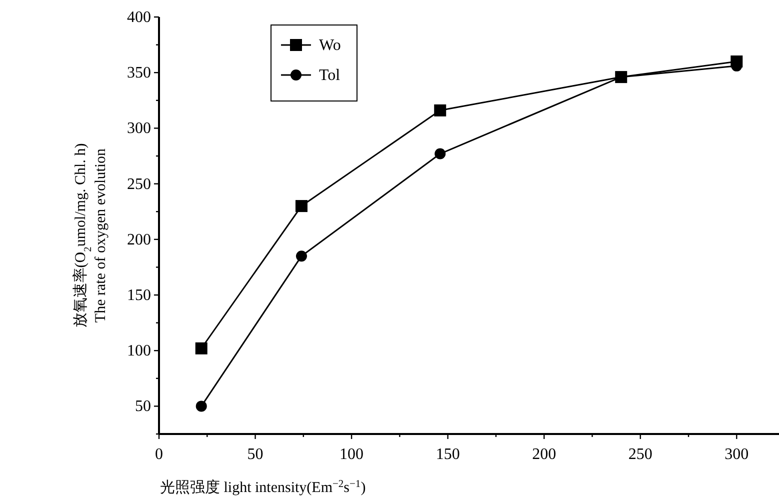 The height and width of the screenshot is (499, 779). Describe the element at coordinates (139, 184) in the screenshot. I see `y-tick-label: 250` at that location.